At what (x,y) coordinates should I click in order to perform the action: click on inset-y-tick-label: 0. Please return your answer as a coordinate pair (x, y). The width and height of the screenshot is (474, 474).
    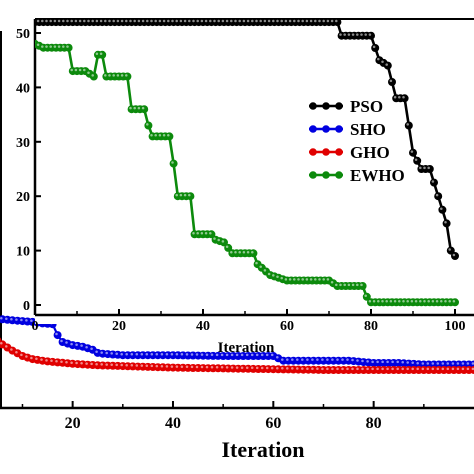
    Looking at the image, I should click on (26, 306).